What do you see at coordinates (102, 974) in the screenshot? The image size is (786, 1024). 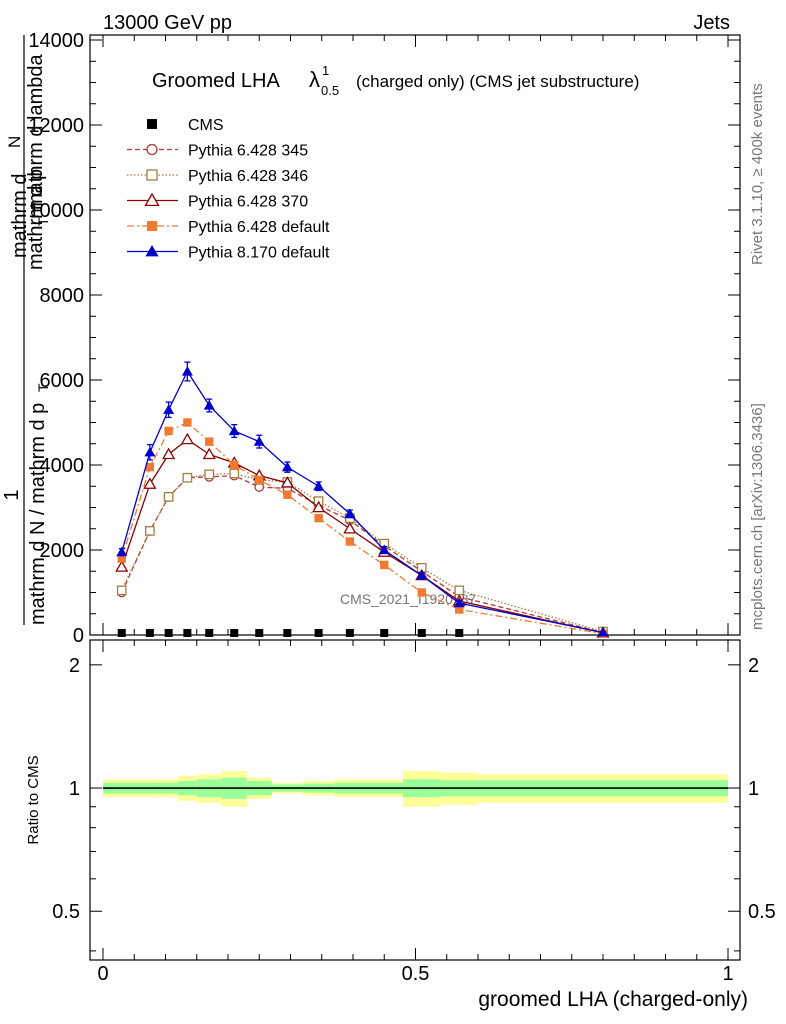 I see `x-tick-label: 0` at bounding box center [102, 974].